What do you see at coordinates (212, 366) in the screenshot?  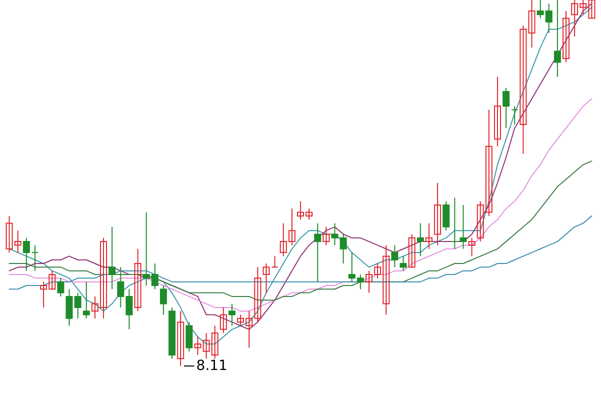 I see `annotation: 8.11` at bounding box center [212, 366].